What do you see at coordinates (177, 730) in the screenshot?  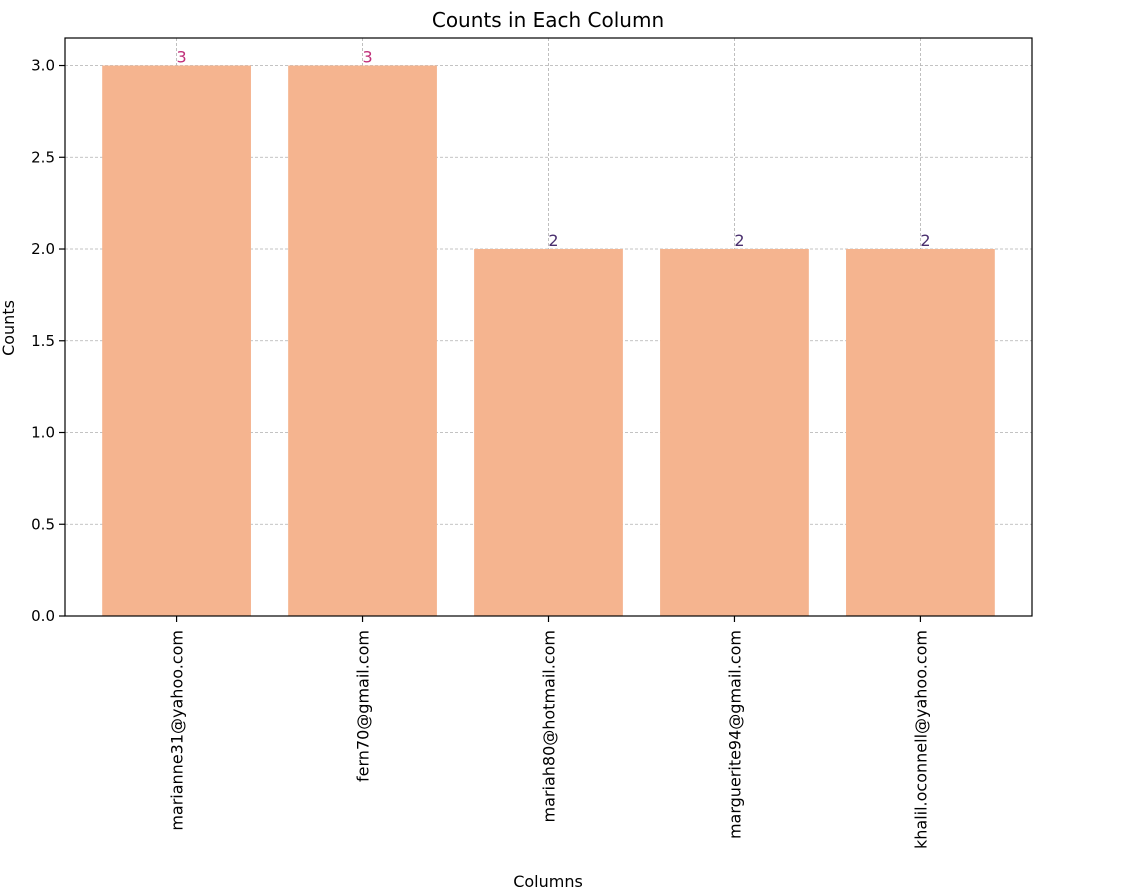 I see `x-tick-label: marianne31@yahoo.com` at bounding box center [177, 730].